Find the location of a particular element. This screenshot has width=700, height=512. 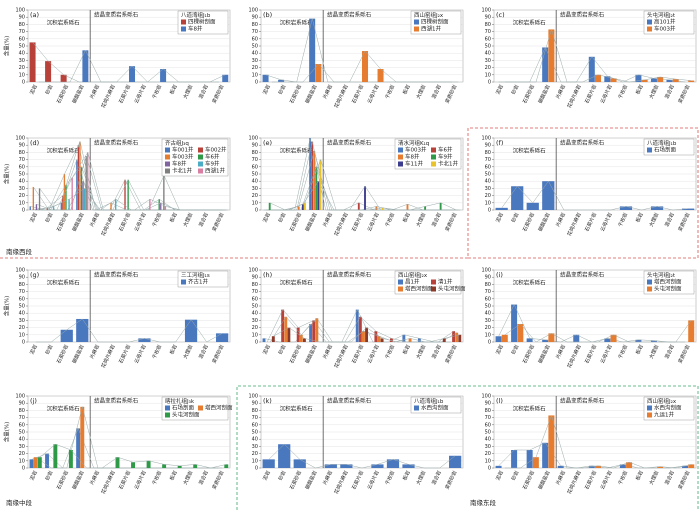

legend-label: 昌1井 is located at coordinates (412, 282).